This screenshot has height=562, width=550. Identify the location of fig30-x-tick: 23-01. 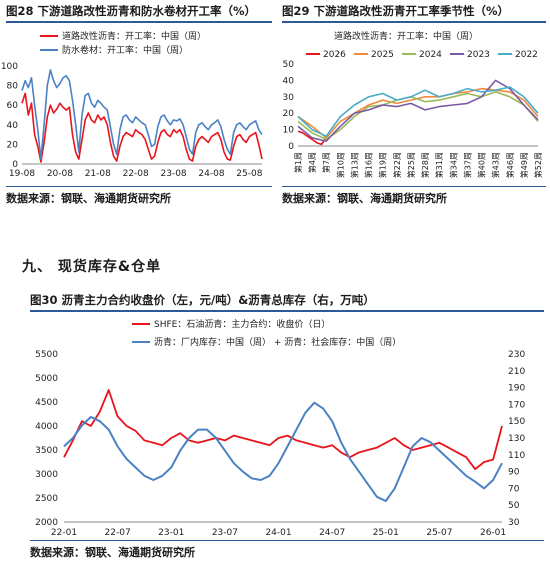
(171, 533).